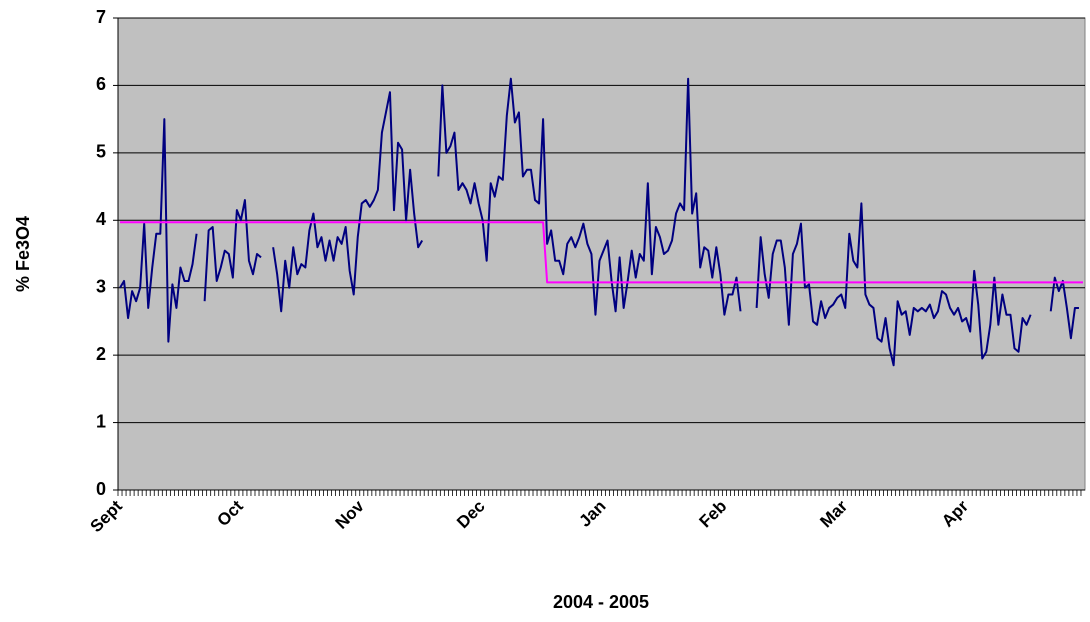  I want to click on x-tick-label: Sept, so click(107, 516).